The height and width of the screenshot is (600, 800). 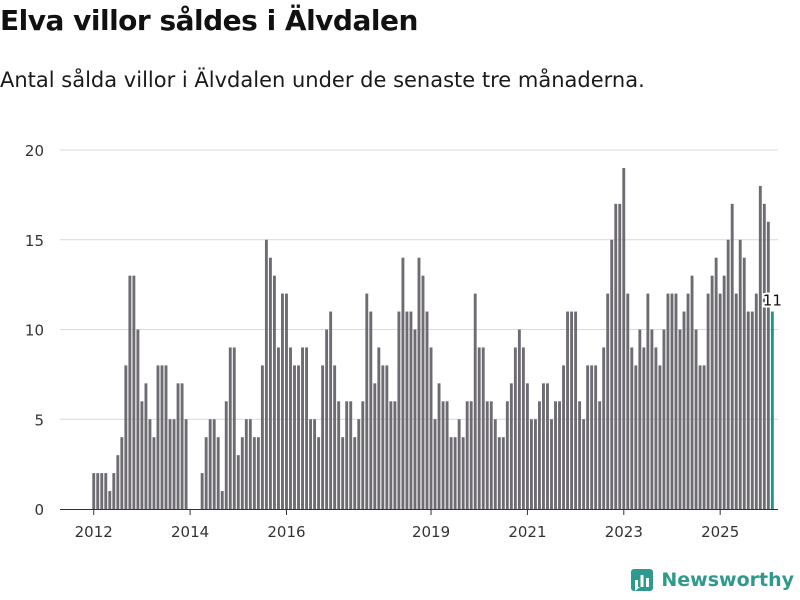 What do you see at coordinates (527, 532) in the screenshot?
I see `x-tick-label-2021: 2021` at bounding box center [527, 532].